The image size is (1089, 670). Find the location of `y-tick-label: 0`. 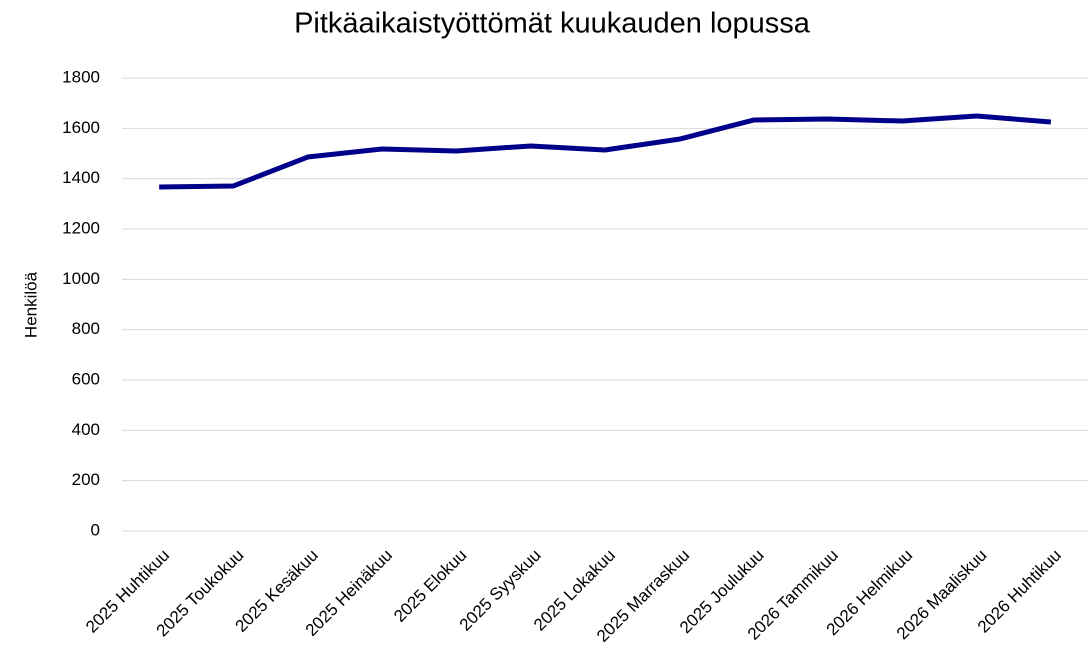

y-tick-label: 0 is located at coordinates (95, 529).